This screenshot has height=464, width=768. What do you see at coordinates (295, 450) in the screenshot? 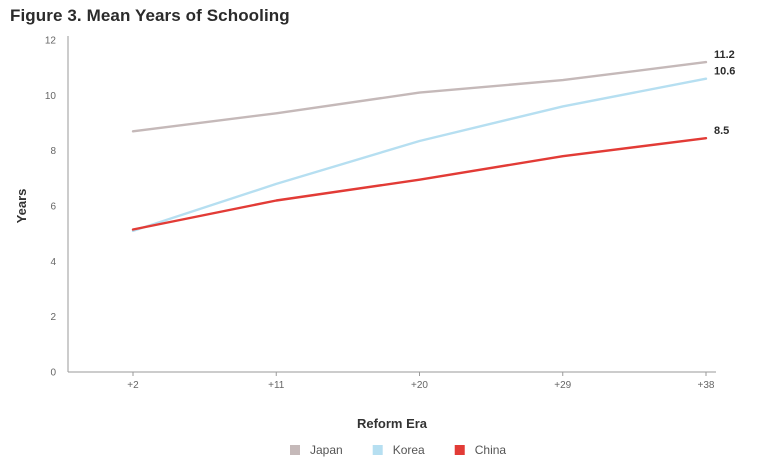
I see `legend-swatch-japan` at bounding box center [295, 450].